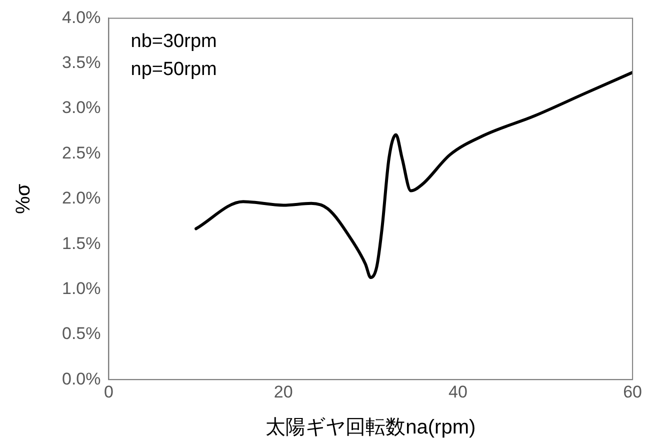 The image size is (645, 446). Describe the element at coordinates (458, 392) in the screenshot. I see `x-tick-label: 40` at that location.